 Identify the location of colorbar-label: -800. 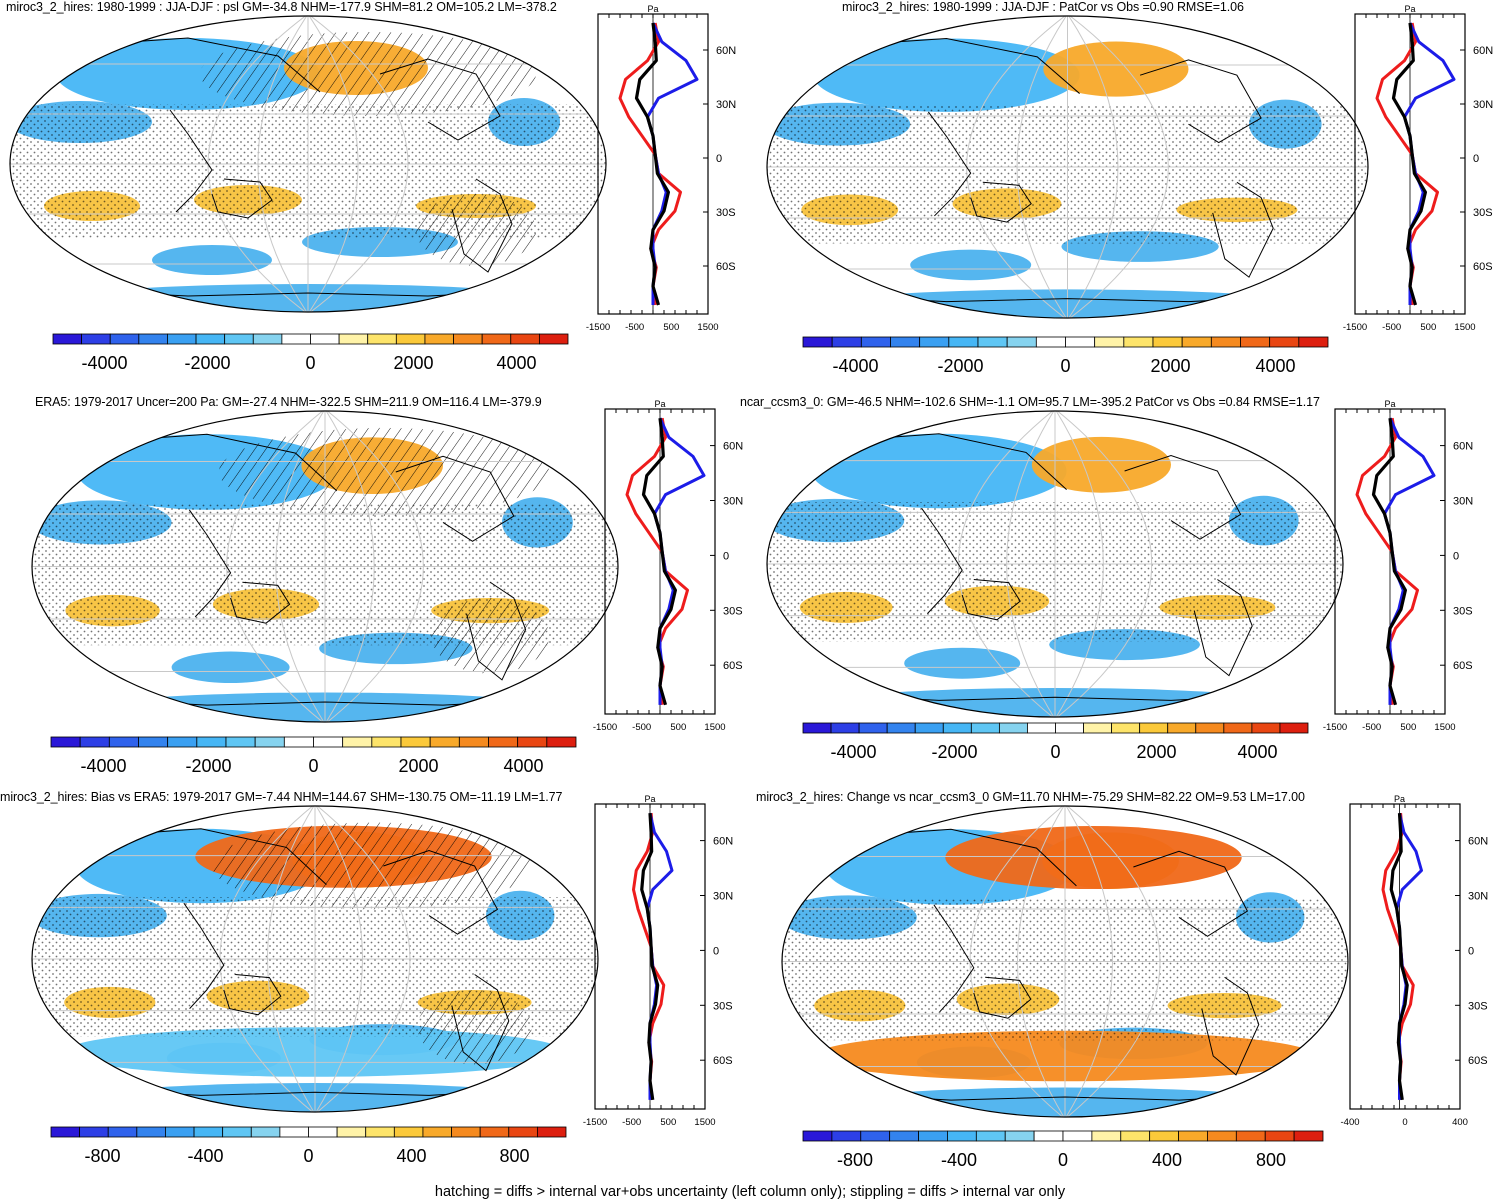
(102, 1156).